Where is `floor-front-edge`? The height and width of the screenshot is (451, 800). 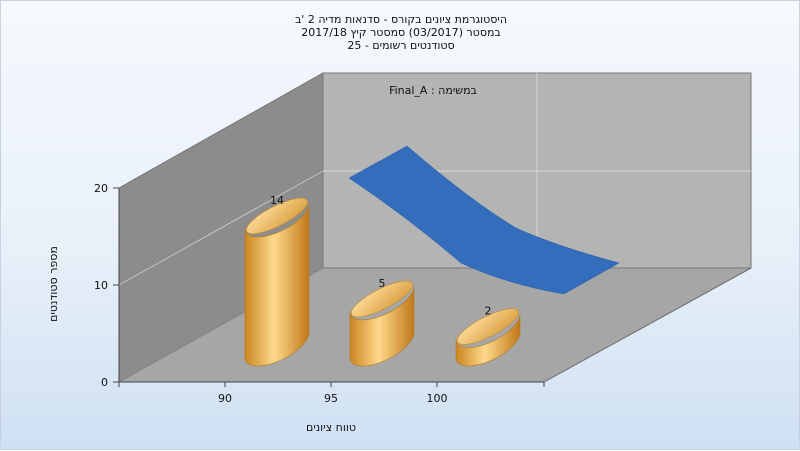 floor-front-edge is located at coordinates (647, 325).